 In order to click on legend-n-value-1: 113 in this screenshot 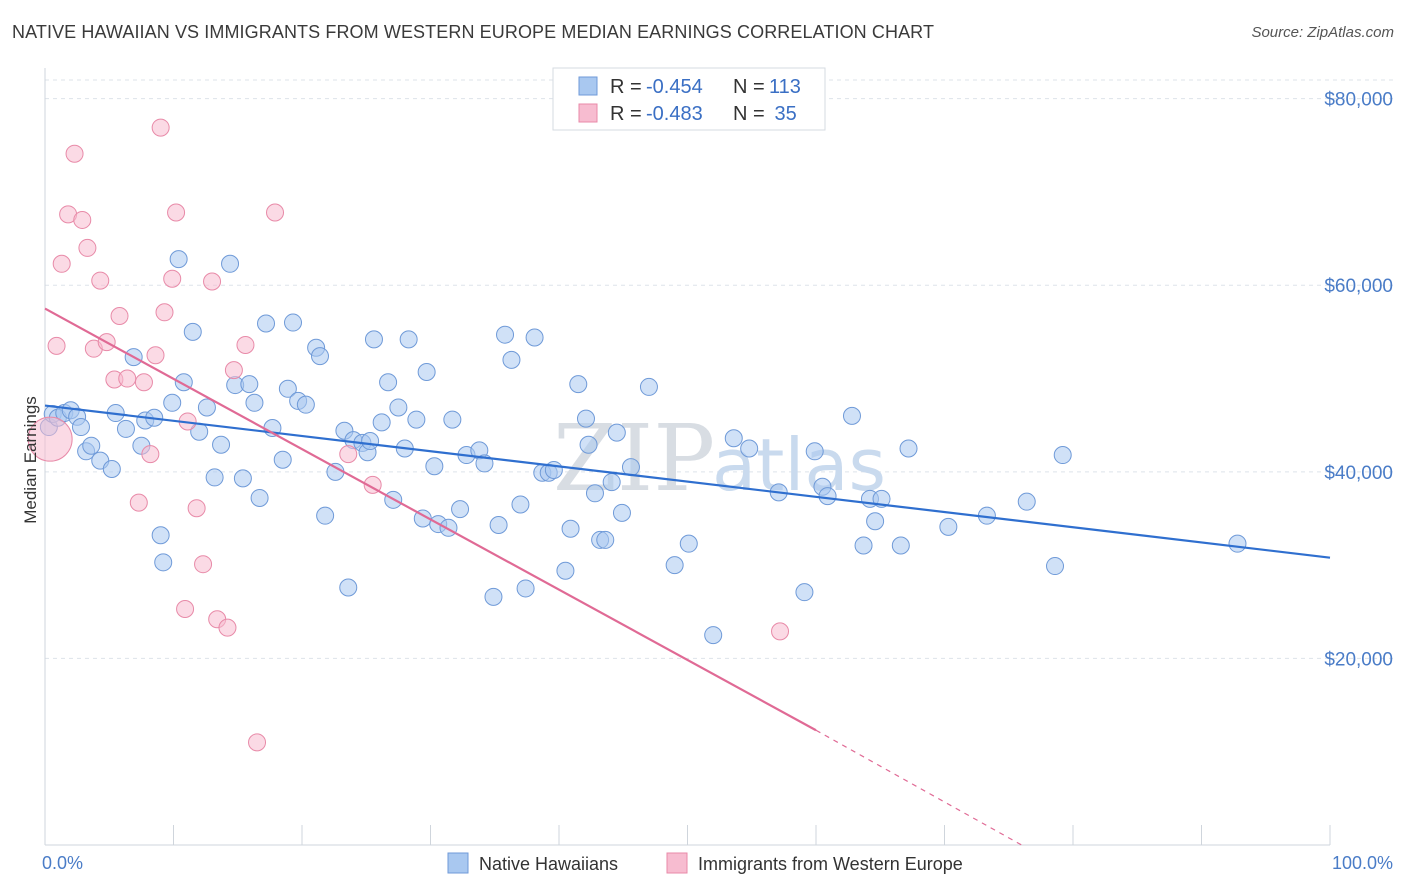, I will do `click(785, 87)`.